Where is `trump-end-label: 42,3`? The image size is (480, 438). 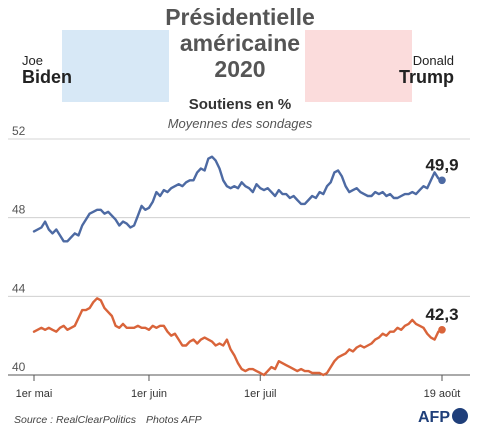 trump-end-label: 42,3 is located at coordinates (441, 314).